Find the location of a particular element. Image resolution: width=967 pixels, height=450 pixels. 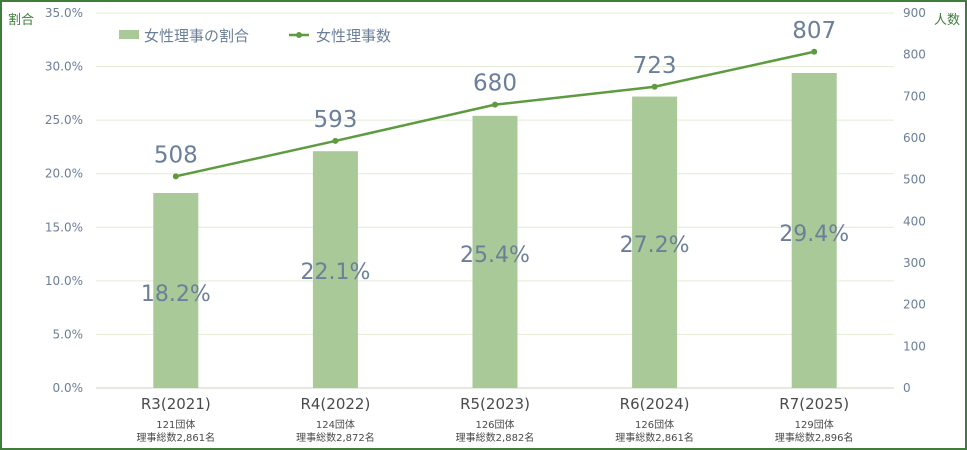

percent-data-label: 27.2% is located at coordinates (655, 245).